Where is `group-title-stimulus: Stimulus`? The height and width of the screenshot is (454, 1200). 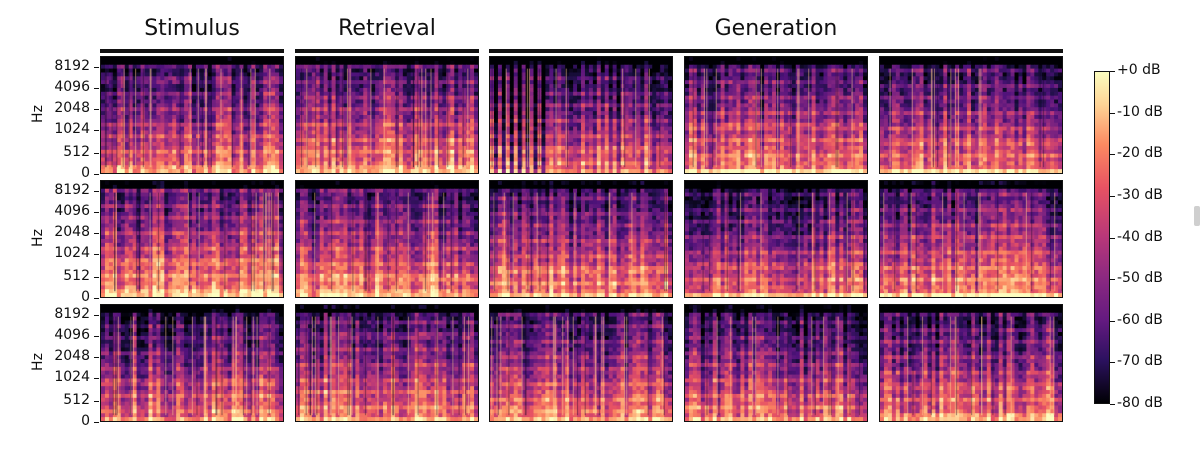
group-title-stimulus: Stimulus is located at coordinates (192, 28).